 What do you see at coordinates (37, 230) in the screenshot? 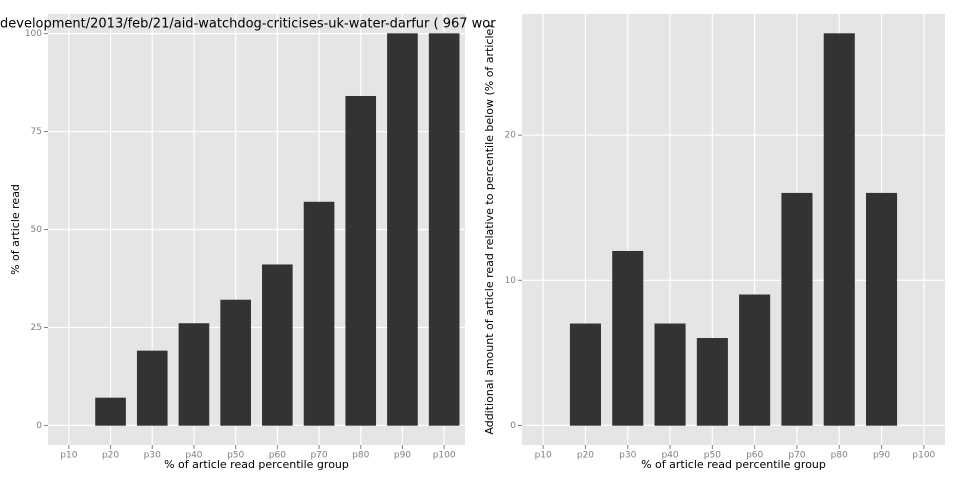
I see `y-tick-label: 50` at bounding box center [37, 230].